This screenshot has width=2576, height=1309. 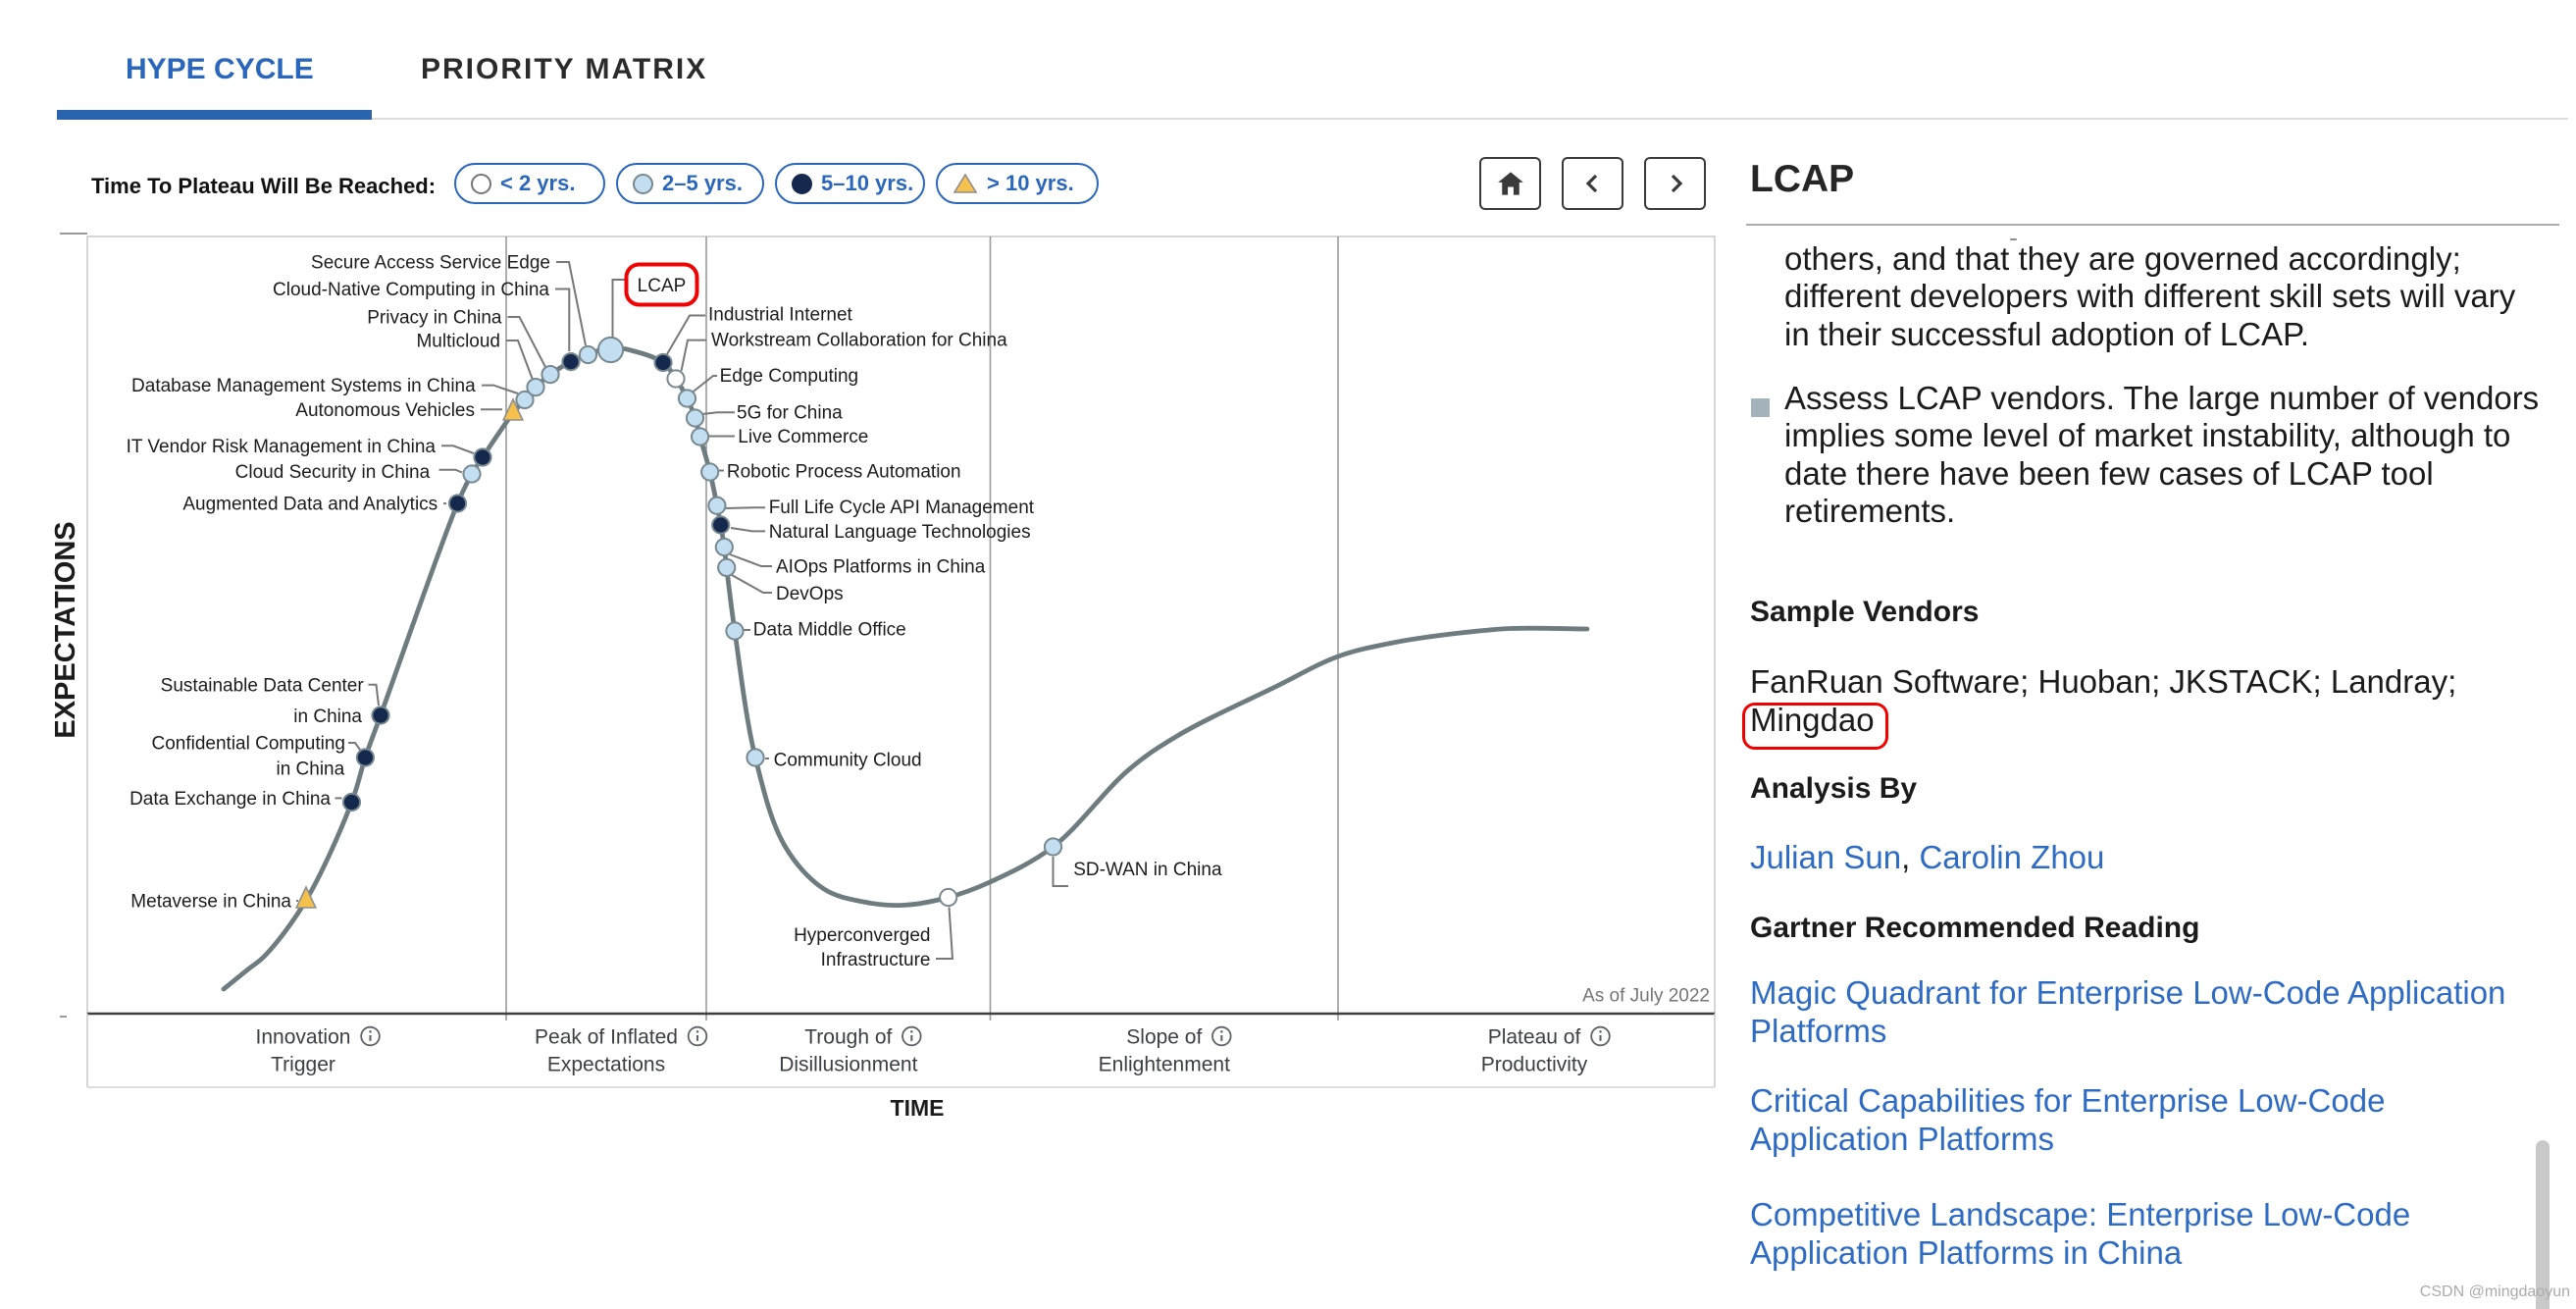 I want to click on svg-text: Expectations, so click(x=606, y=1065).